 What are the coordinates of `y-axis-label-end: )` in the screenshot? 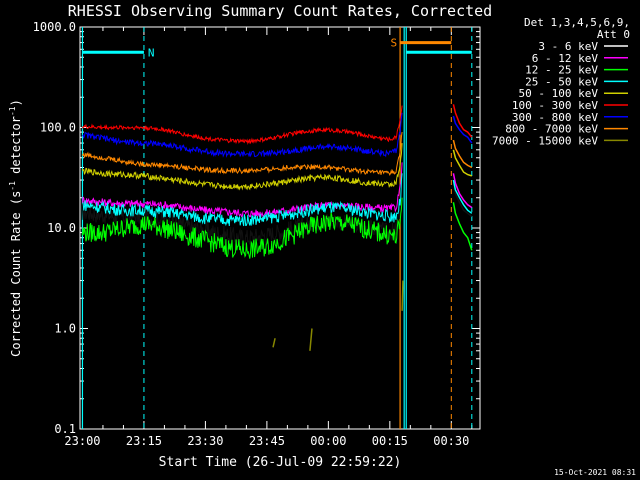 It's located at (16, 102).